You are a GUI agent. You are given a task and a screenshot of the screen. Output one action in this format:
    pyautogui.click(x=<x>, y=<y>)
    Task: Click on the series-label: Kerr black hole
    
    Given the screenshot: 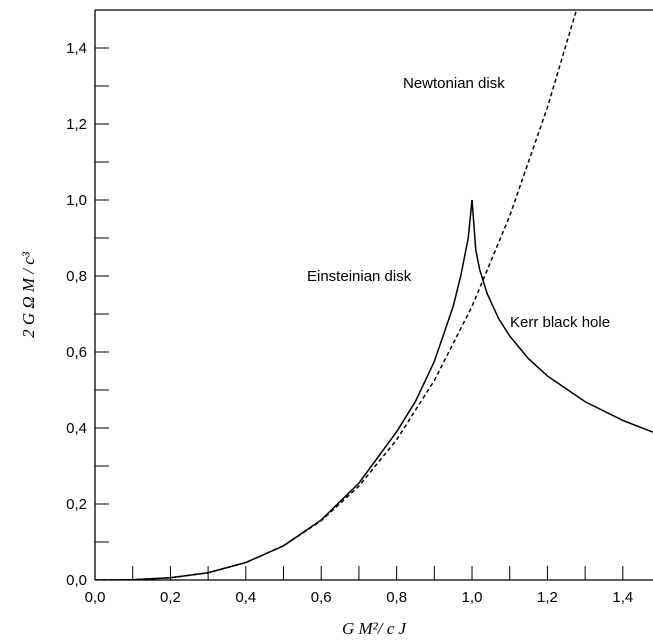 What is the action you would take?
    pyautogui.click(x=560, y=322)
    